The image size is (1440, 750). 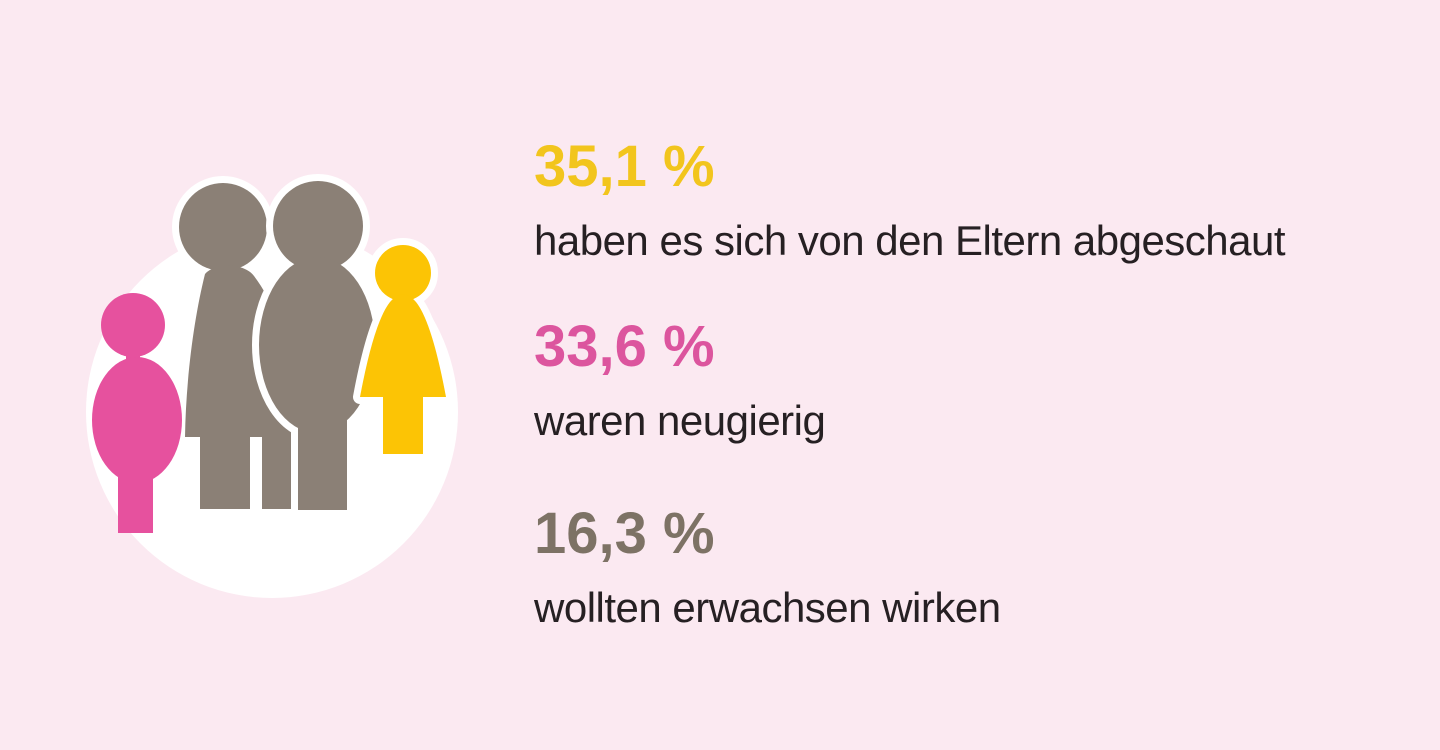 What do you see at coordinates (910, 240) in the screenshot?
I see `stat-label: haben es sich von den Eltern abgeschaut` at bounding box center [910, 240].